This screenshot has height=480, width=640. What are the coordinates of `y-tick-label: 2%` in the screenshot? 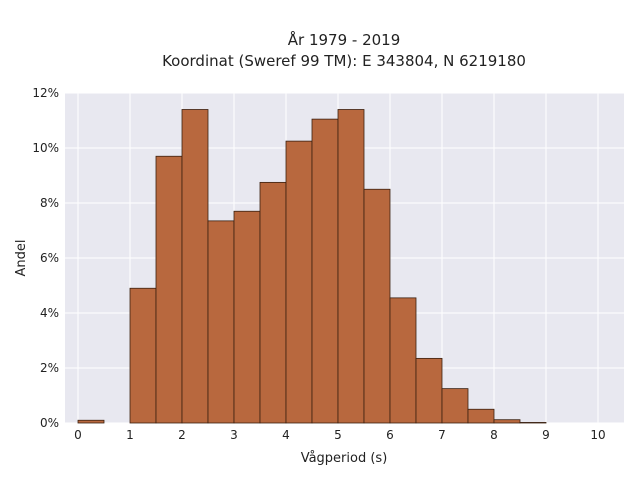 It's located at (49, 368).